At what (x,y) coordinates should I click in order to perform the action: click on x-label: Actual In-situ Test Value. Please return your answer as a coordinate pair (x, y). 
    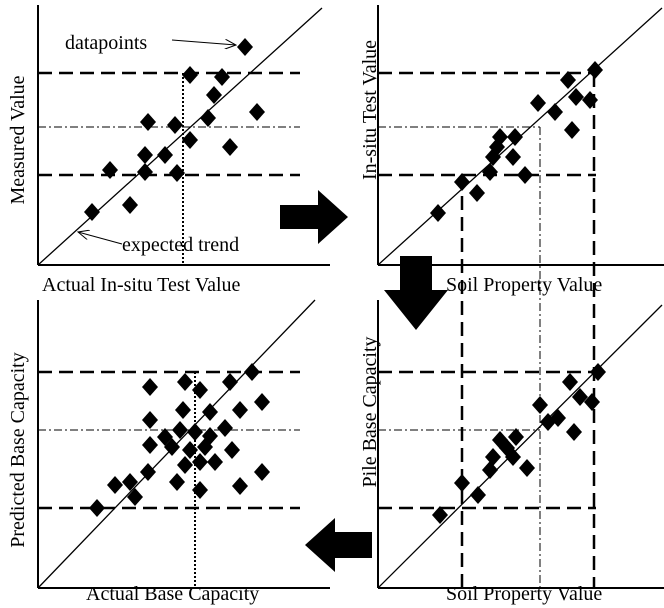
    Looking at the image, I should click on (141, 285).